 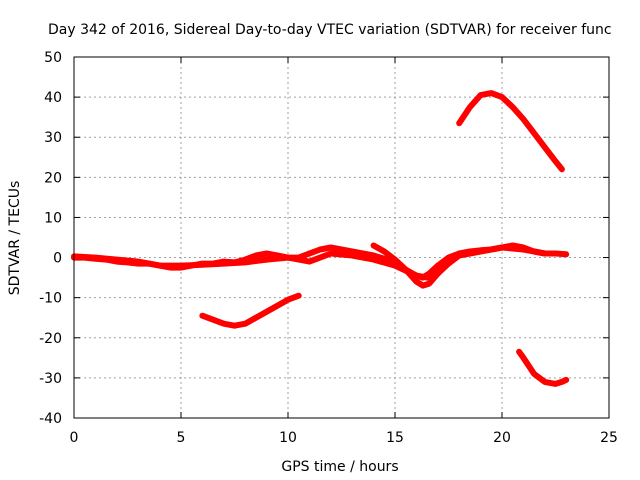 I want to click on y-tick-label: -40, so click(x=50, y=419).